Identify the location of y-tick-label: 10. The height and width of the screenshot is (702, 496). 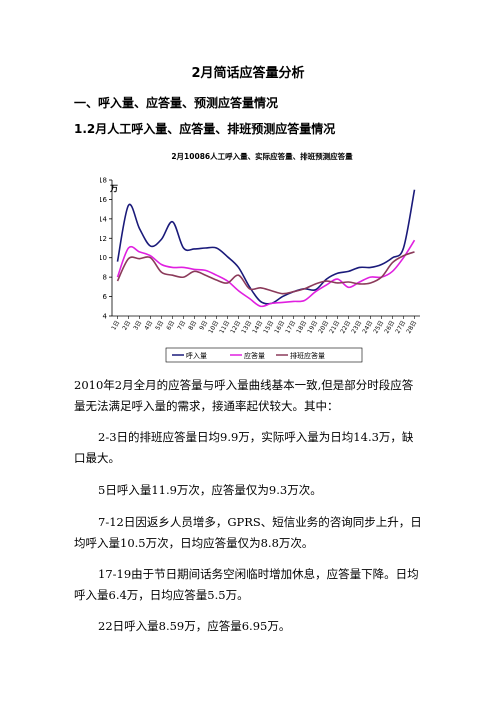
(103, 258).